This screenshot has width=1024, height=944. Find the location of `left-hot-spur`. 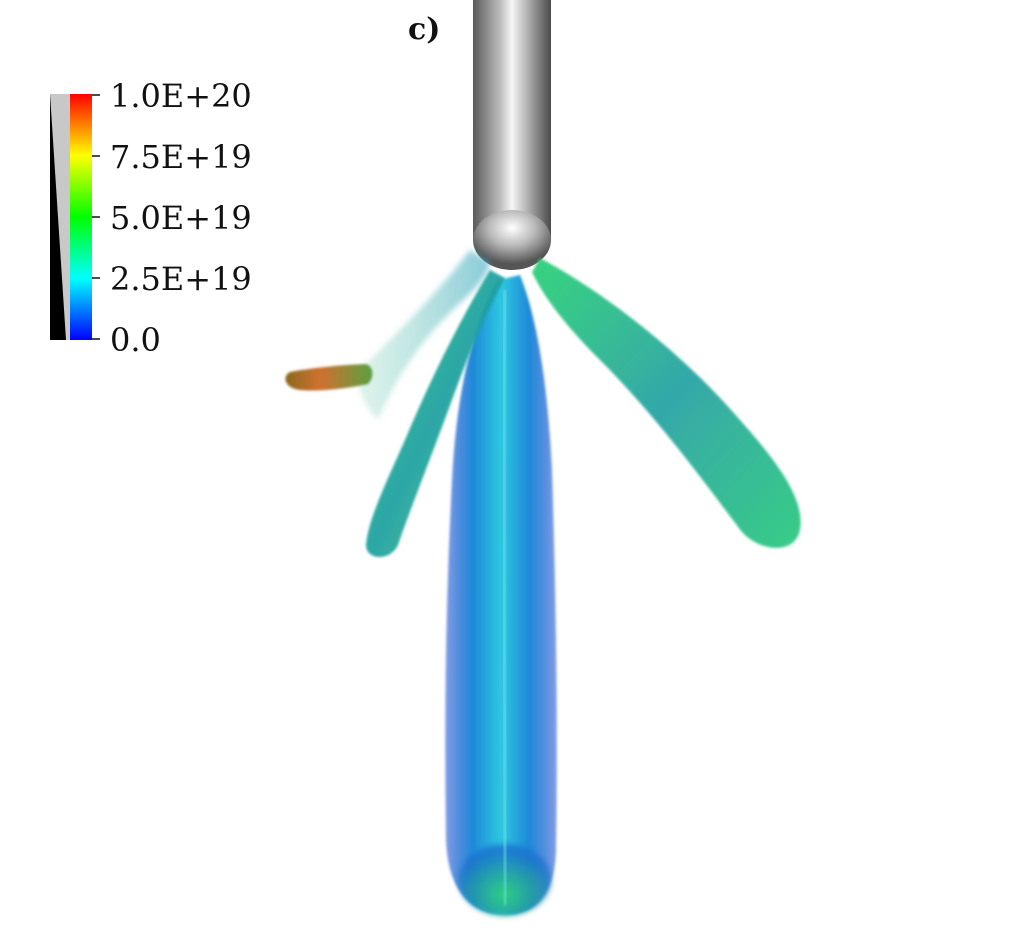

left-hot-spur is located at coordinates (329, 377).